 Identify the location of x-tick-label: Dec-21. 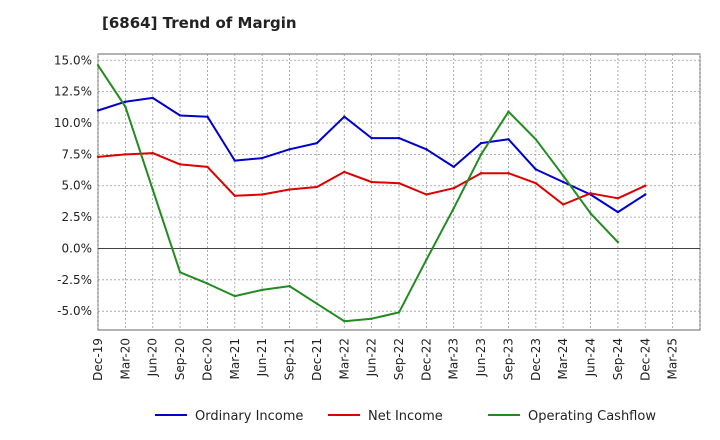
(317, 359).